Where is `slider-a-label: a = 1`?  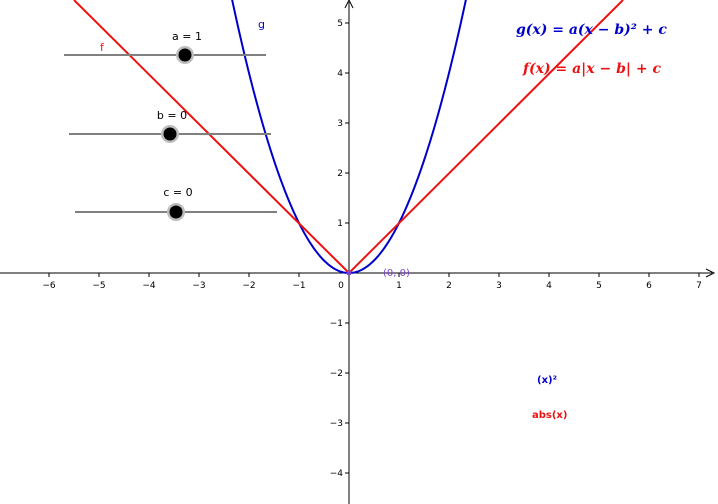
slider-a-label: a = 1 is located at coordinates (187, 36).